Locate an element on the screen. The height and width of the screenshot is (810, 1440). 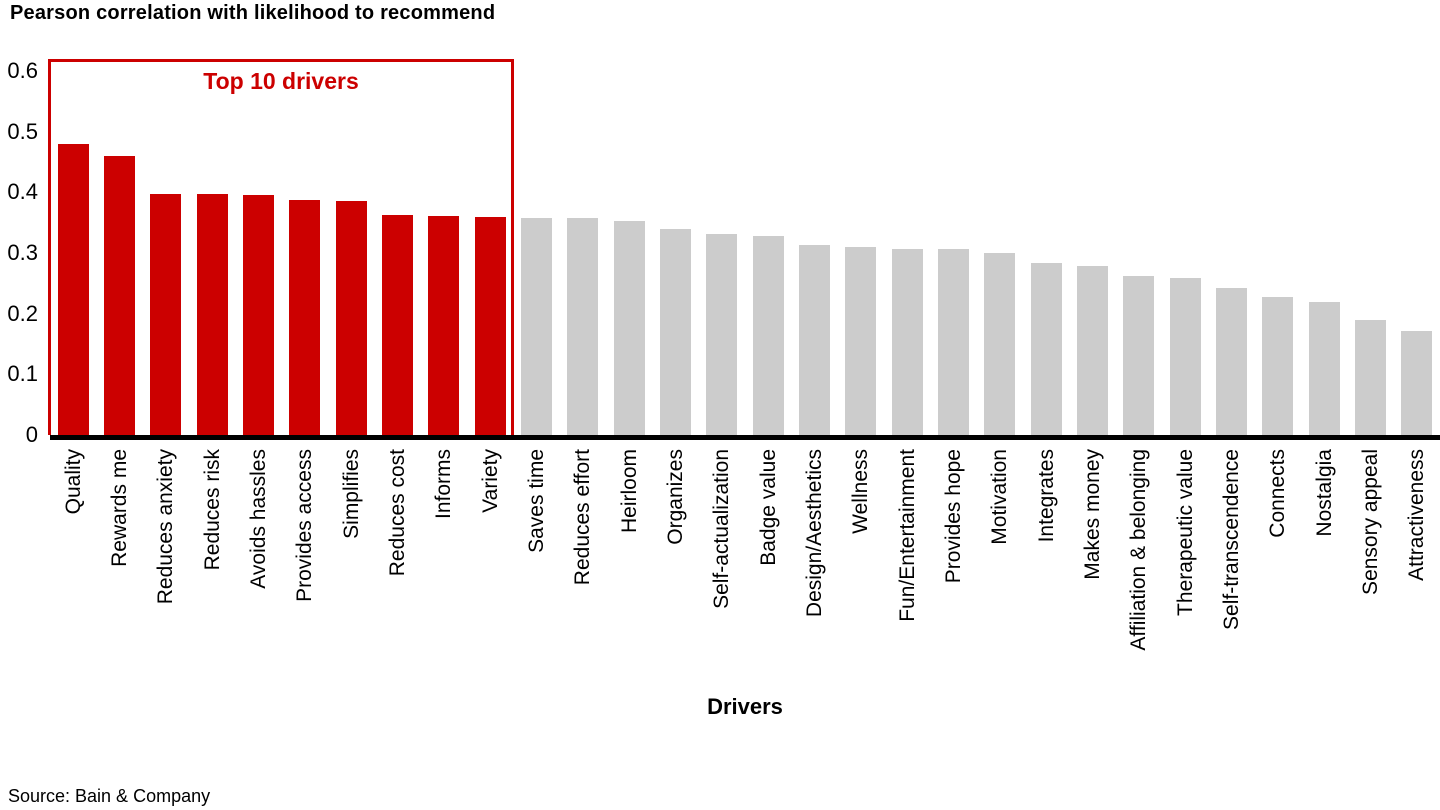
xlabel-slot-informs: Informs is located at coordinates (444, 484).